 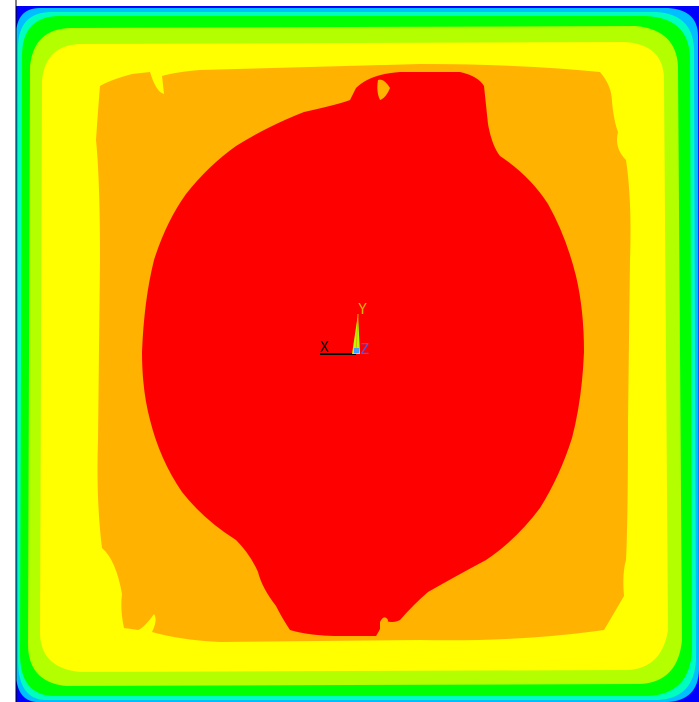 I want to click on x-axis-label: X, so click(x=324, y=347).